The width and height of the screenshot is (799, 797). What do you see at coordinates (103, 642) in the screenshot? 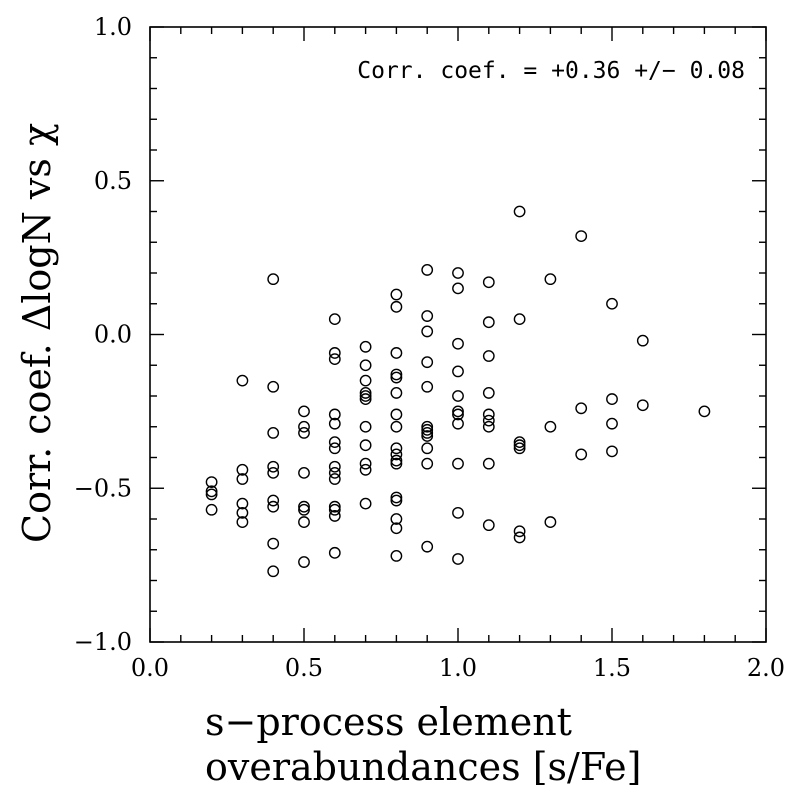
I see `y-tick-label: −1.0` at bounding box center [103, 642].